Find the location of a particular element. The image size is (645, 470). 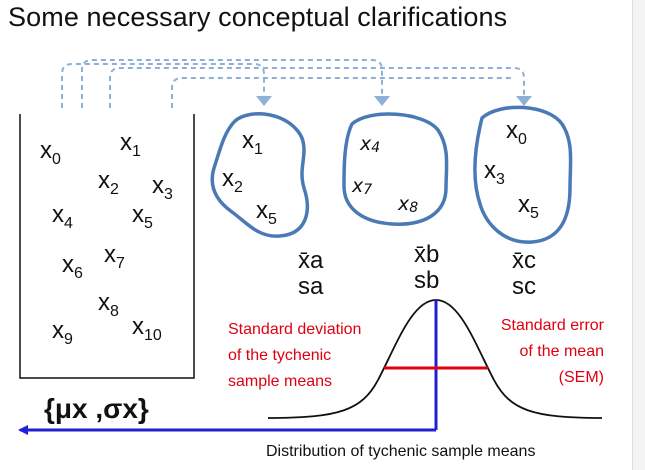

sample-c-outline is located at coordinates (523, 174).